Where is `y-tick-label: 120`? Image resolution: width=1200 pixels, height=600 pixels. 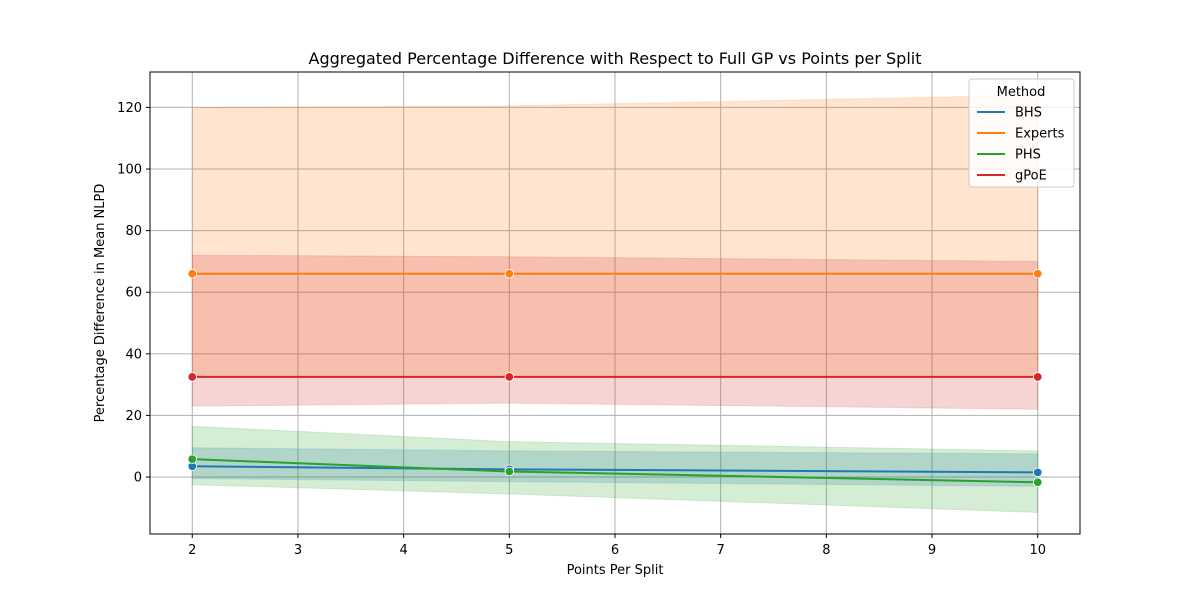 y-tick-label: 120 is located at coordinates (129, 108).